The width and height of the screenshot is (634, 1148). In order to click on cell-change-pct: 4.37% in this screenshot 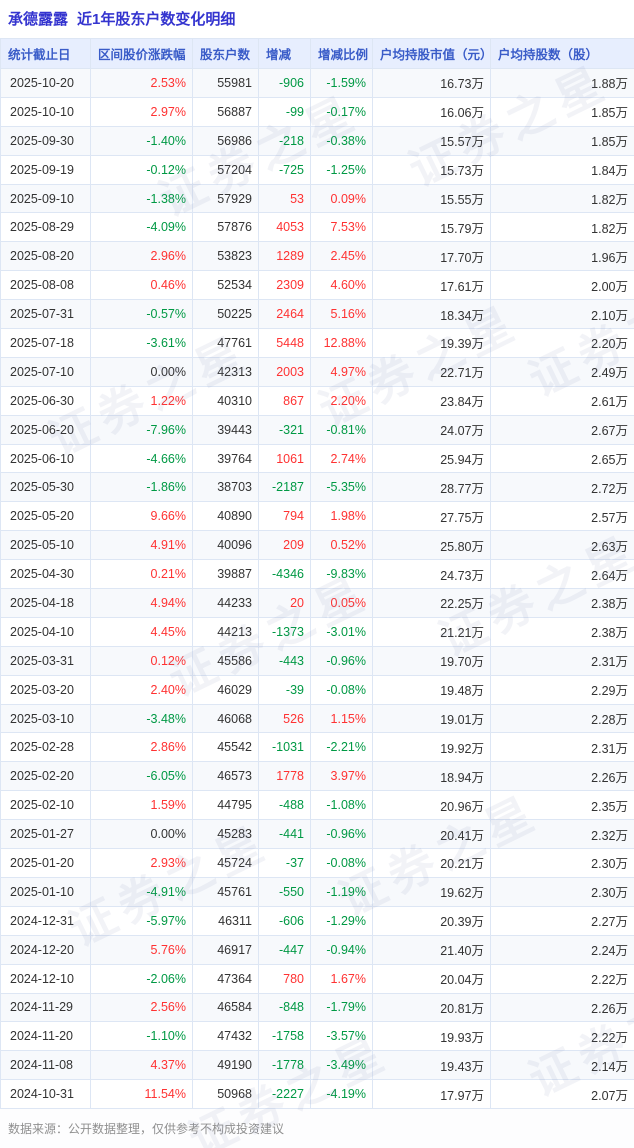, I will do `click(142, 1065)`.